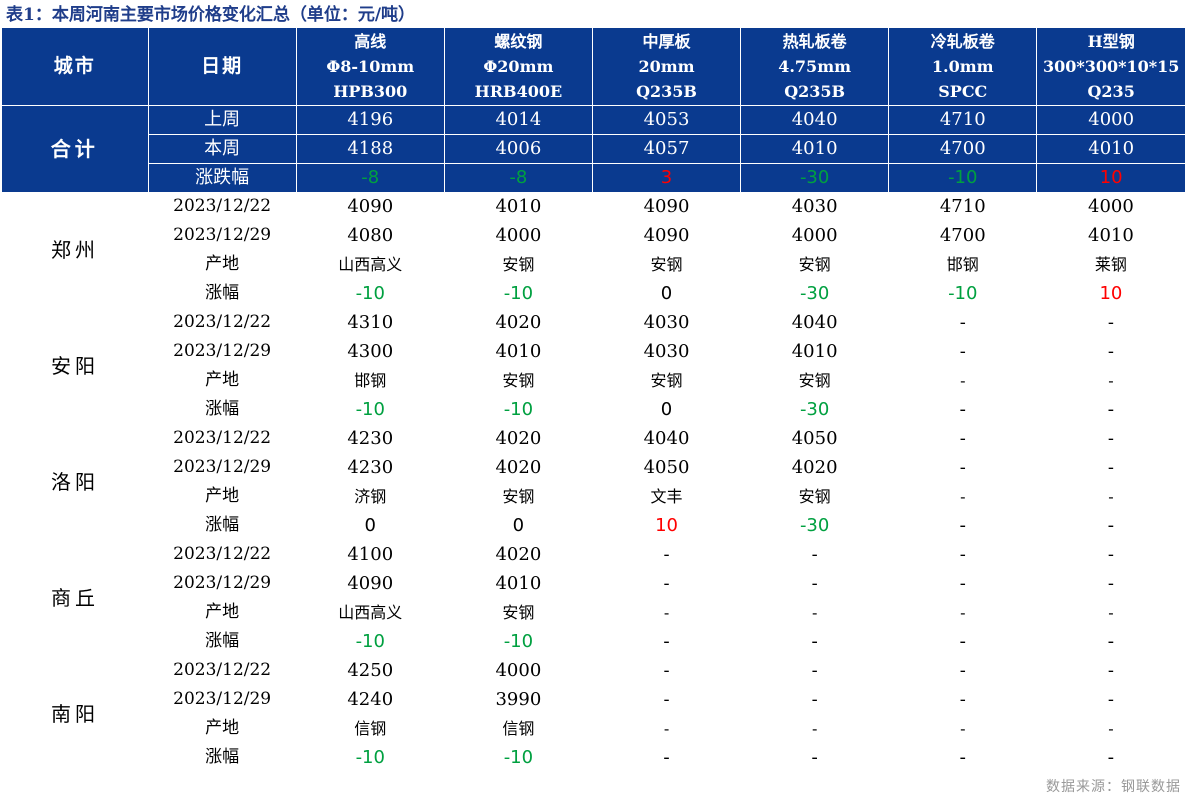 Image resolution: width=1187 pixels, height=801 pixels. I want to click on summary-price-cell: 4057, so click(666, 149).